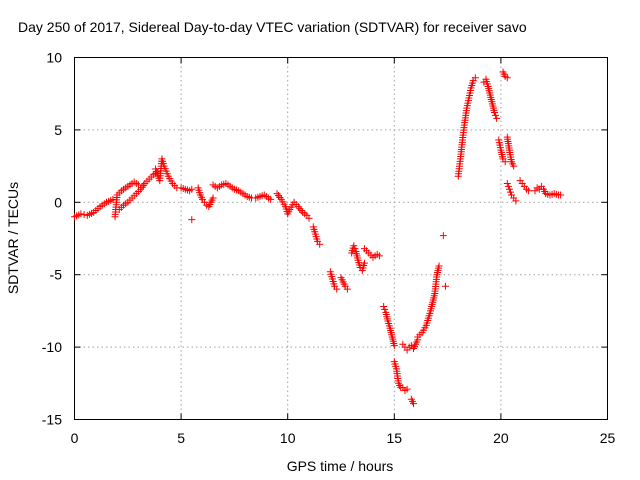 The image size is (640, 480). I want to click on x-tick-label: 20, so click(501, 438).